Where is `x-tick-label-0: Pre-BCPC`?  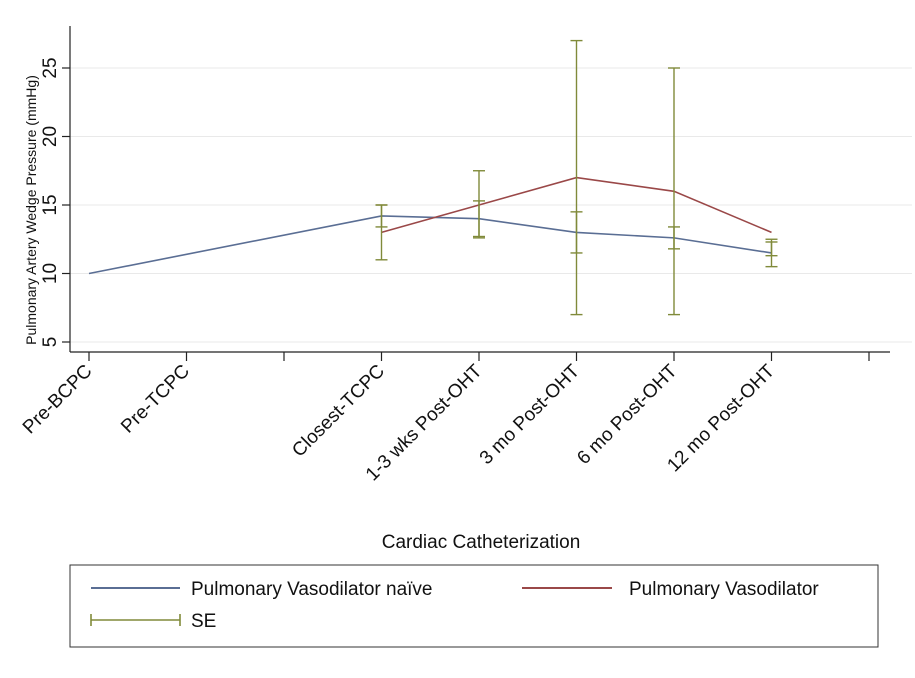
x-tick-label-0: Pre-BCPC is located at coordinates (58, 400).